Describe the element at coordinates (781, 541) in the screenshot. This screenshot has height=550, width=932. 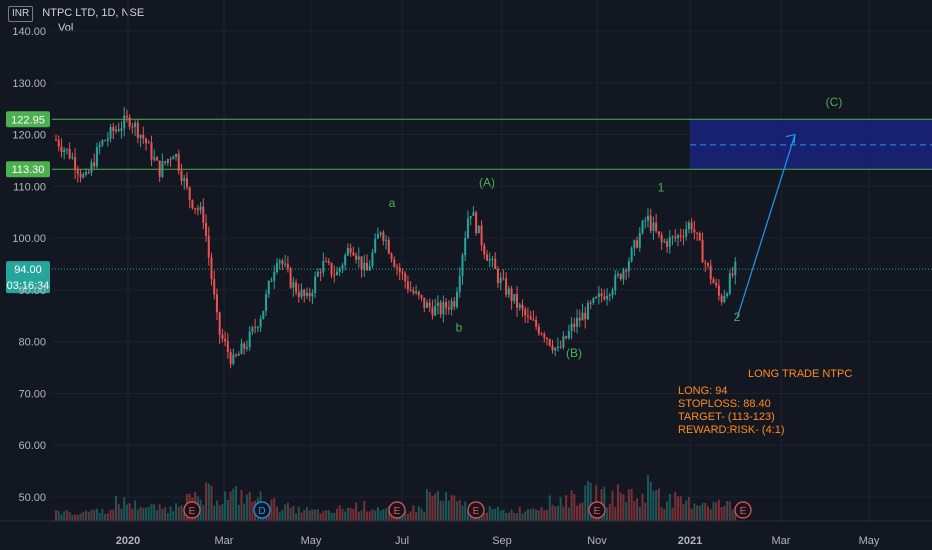
I see `x-tick-label: Mar` at that location.